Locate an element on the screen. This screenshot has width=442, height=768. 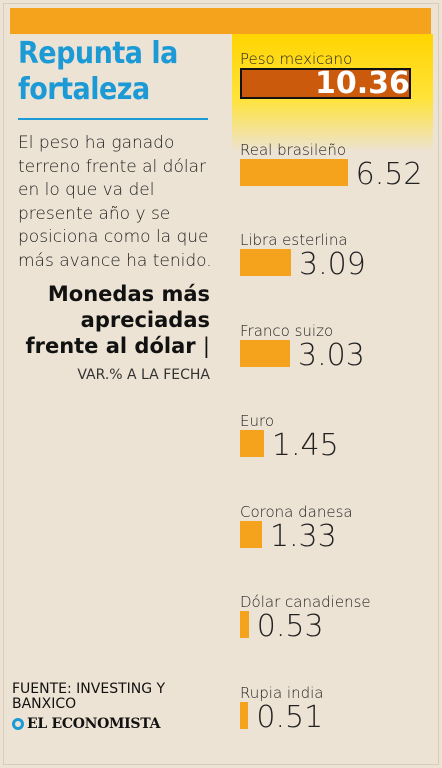
value-label: 3.09 is located at coordinates (332, 264).